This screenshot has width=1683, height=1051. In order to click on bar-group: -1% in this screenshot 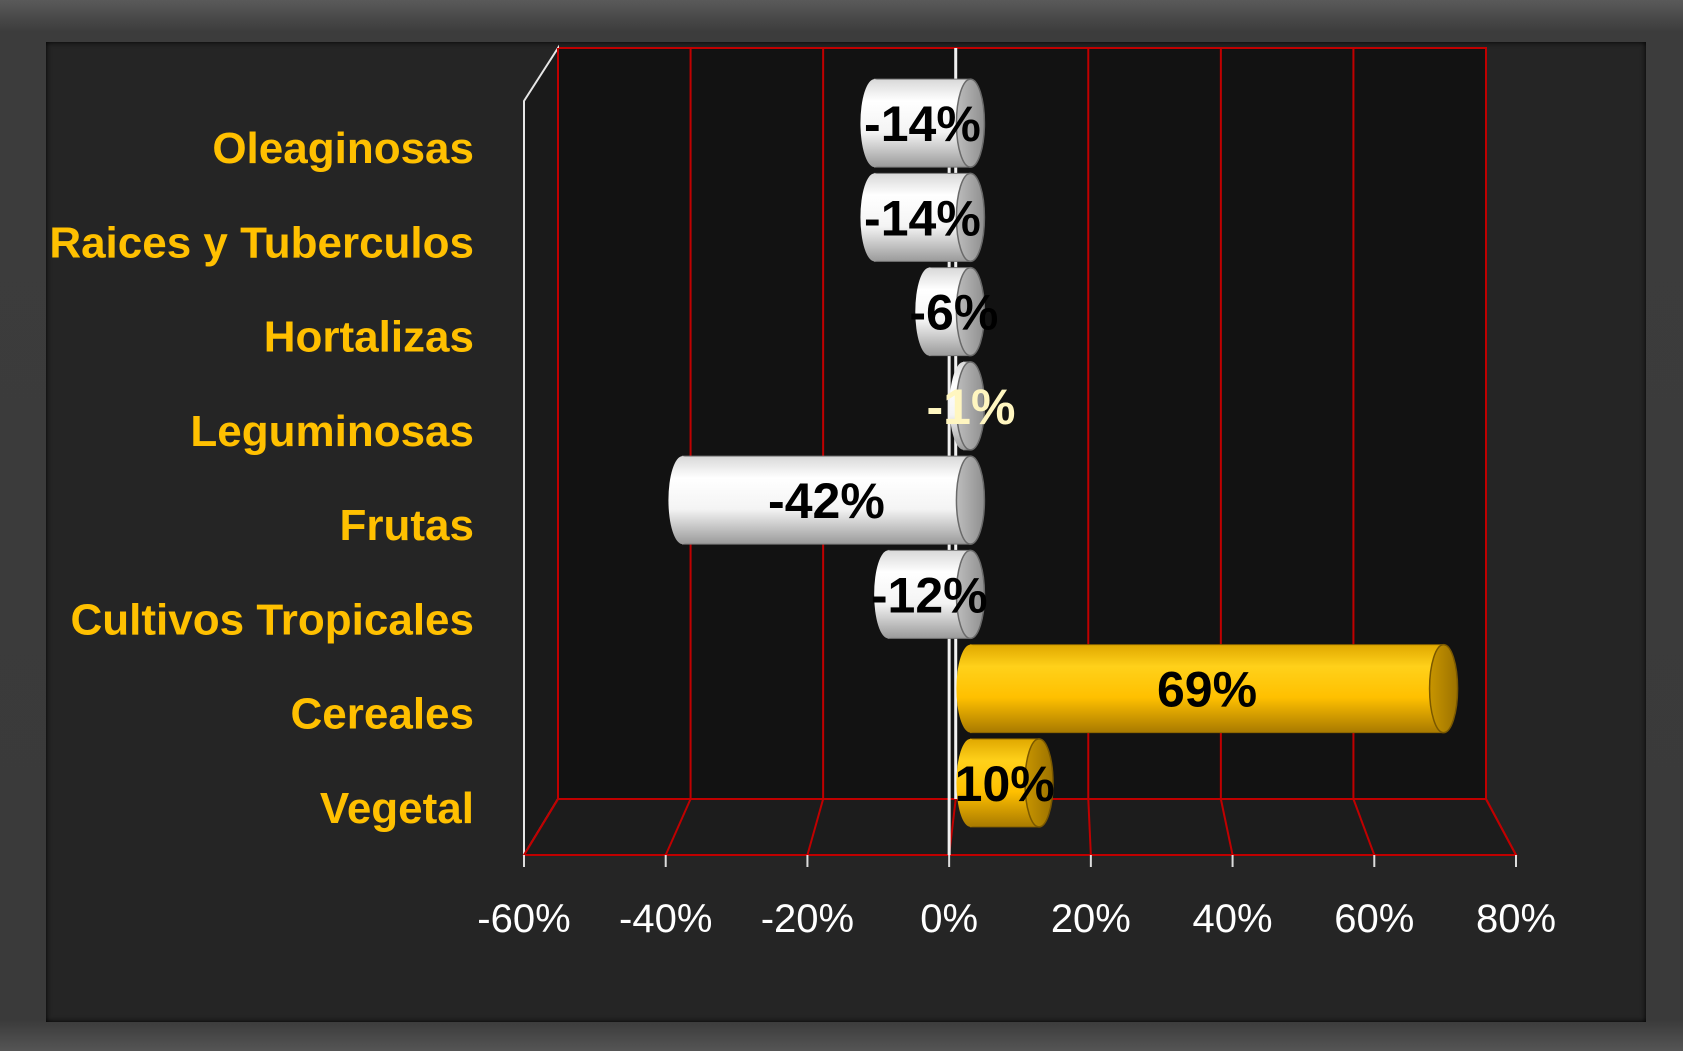, I will do `click(971, 406)`.